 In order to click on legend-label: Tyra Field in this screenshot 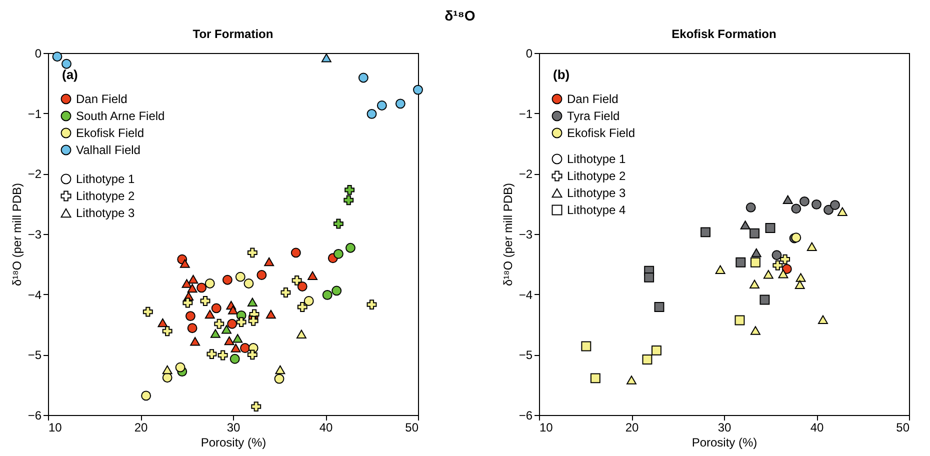, I will do `click(593, 116)`.